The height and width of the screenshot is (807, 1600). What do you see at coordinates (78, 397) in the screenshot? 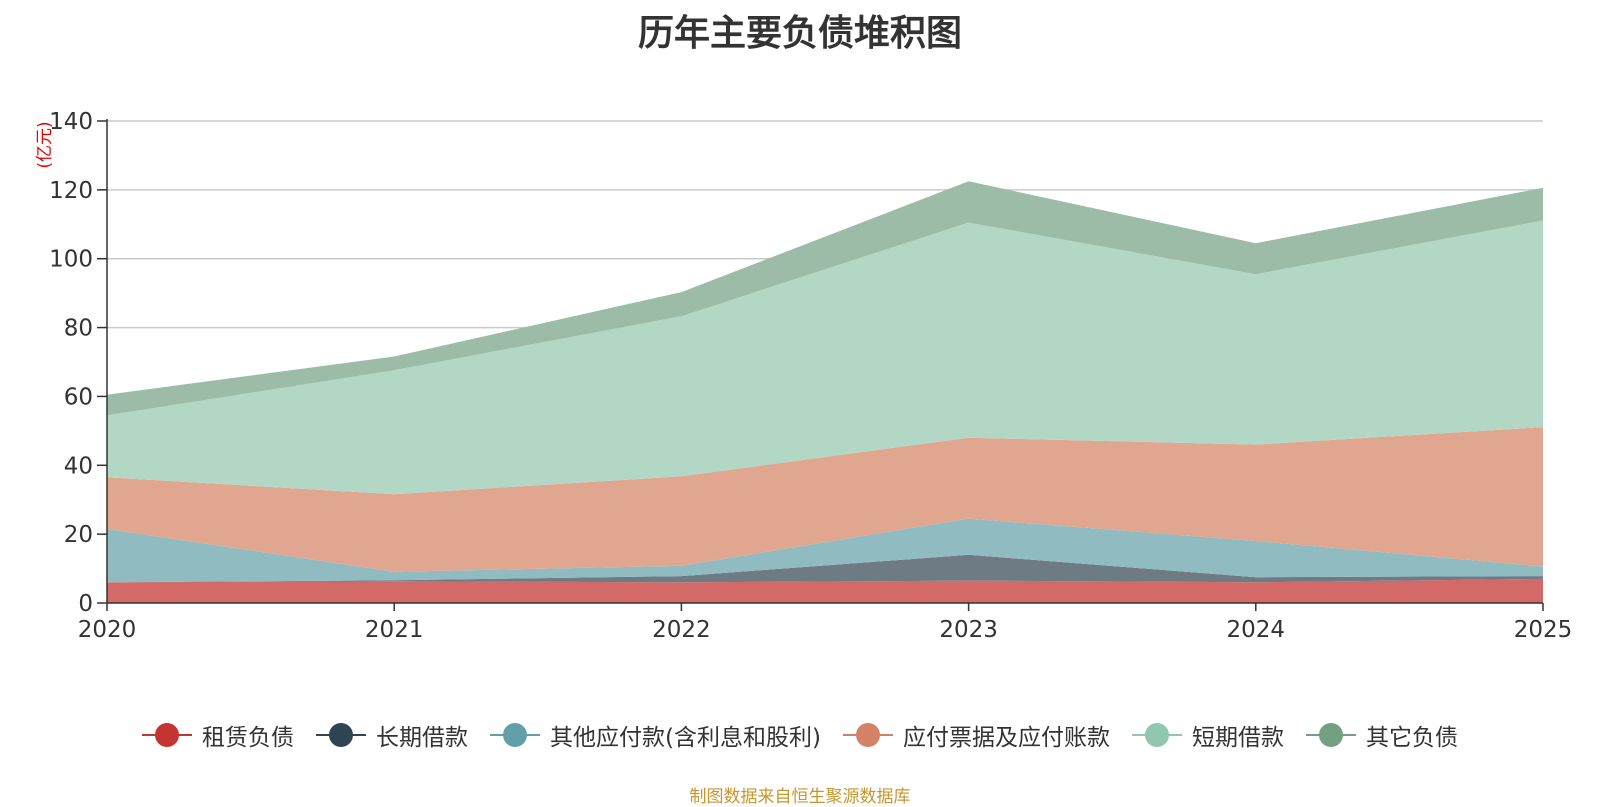
I see `y-tick-label: 60` at bounding box center [78, 397].